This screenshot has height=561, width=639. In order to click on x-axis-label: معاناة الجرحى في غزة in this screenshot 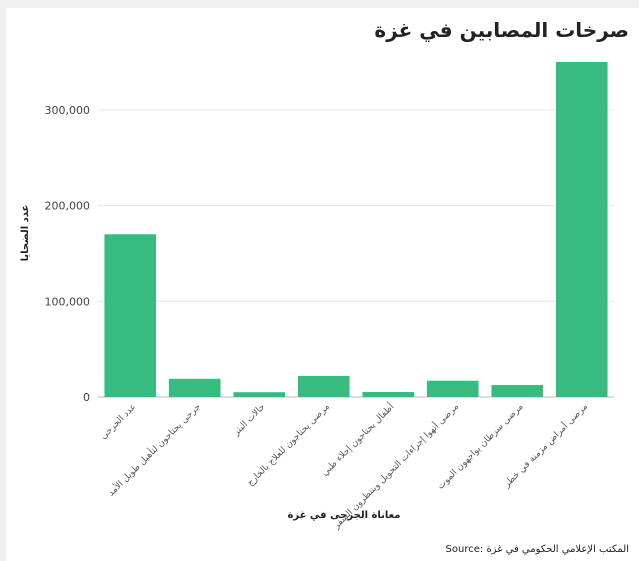, I will do `click(343, 515)`.